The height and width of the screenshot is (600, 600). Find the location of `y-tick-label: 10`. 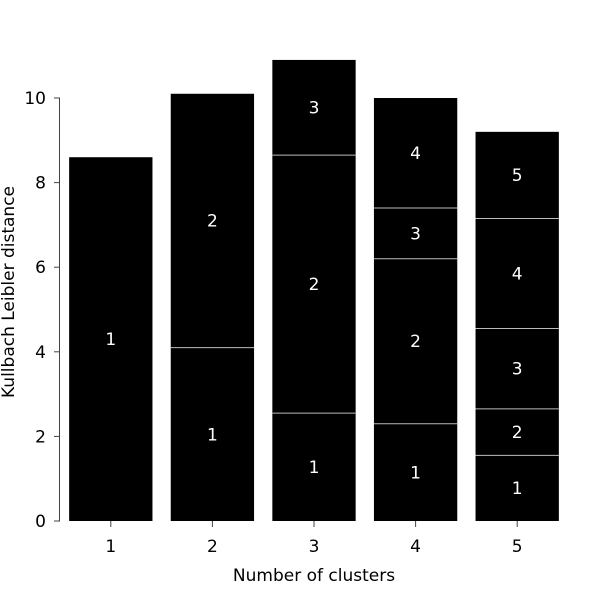

y-tick-label: 10 is located at coordinates (35, 99).